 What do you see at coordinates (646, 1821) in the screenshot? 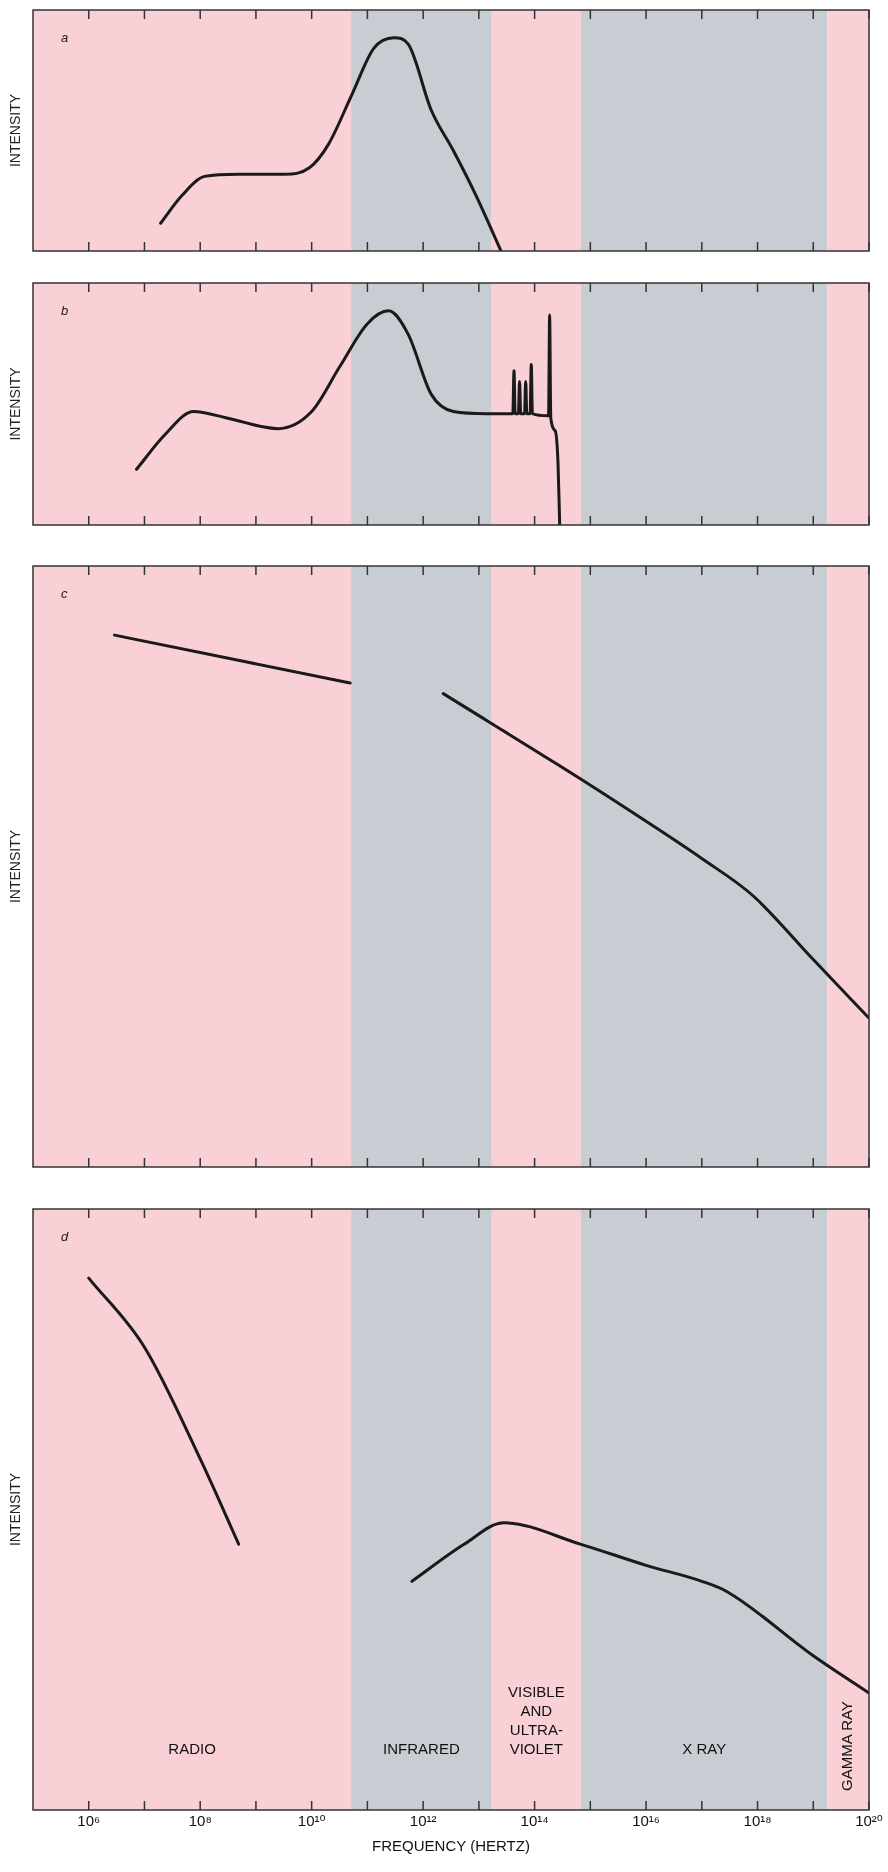
I see `x-tick-label: 10¹⁶` at bounding box center [646, 1821].